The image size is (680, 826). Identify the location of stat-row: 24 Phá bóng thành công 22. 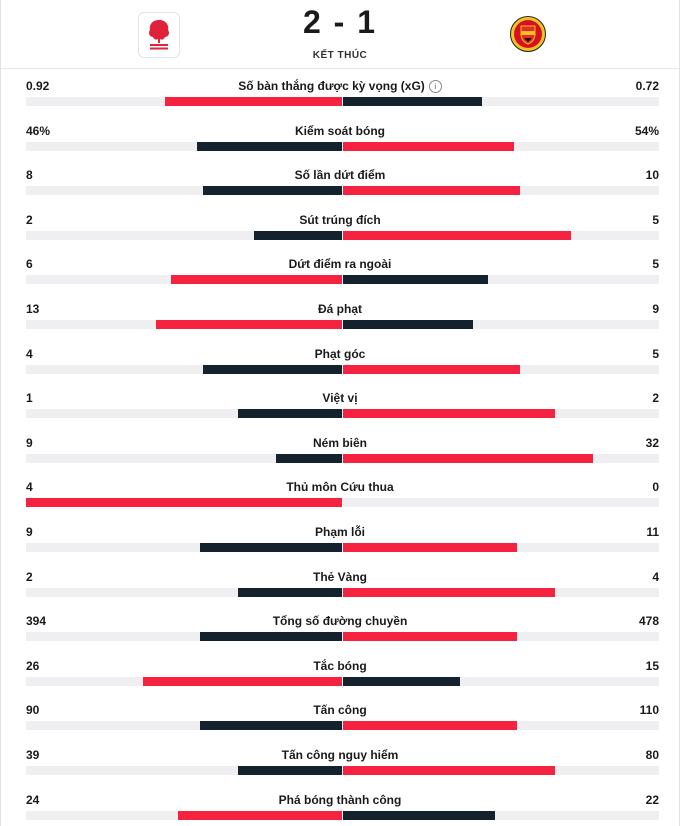
(340, 804).